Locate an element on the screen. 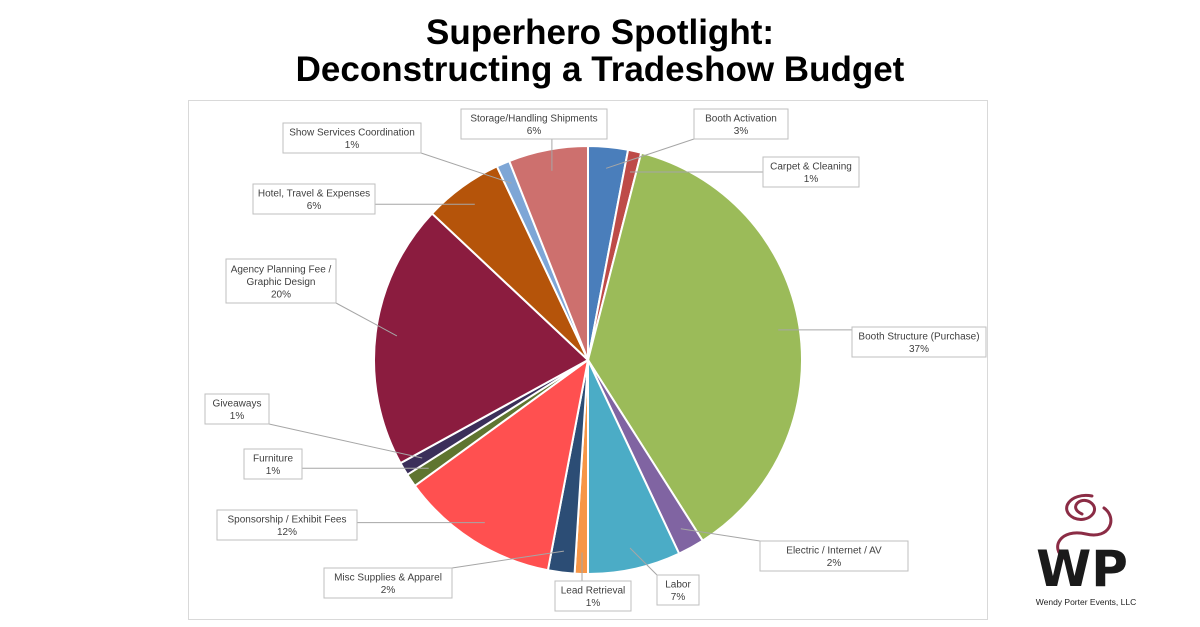 This screenshot has width=1200, height=627. slice-percent-label: 7% is located at coordinates (678, 597).